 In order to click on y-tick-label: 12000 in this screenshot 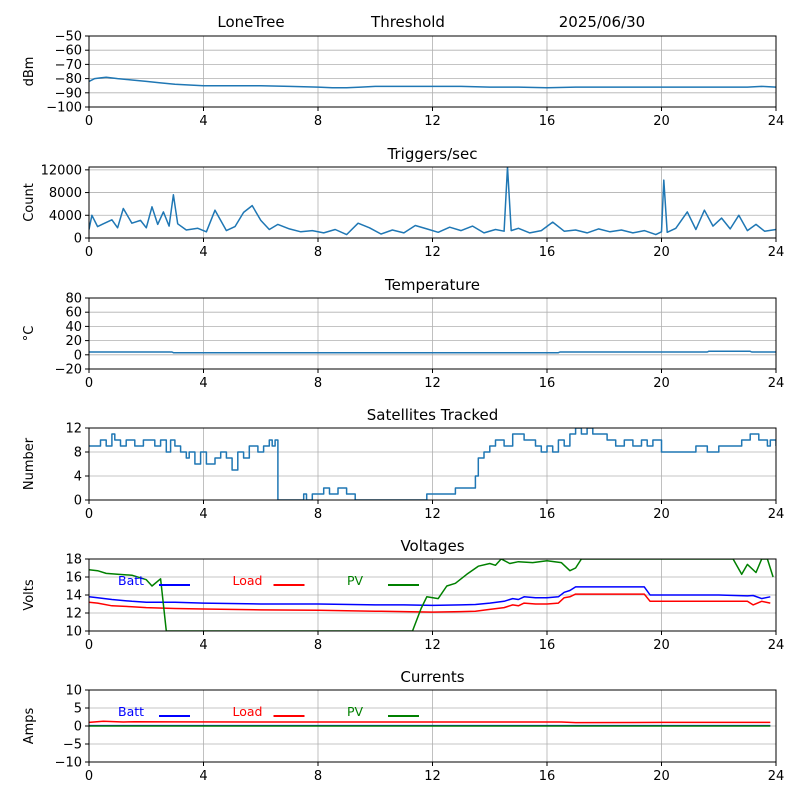, I will do `click(61, 170)`.